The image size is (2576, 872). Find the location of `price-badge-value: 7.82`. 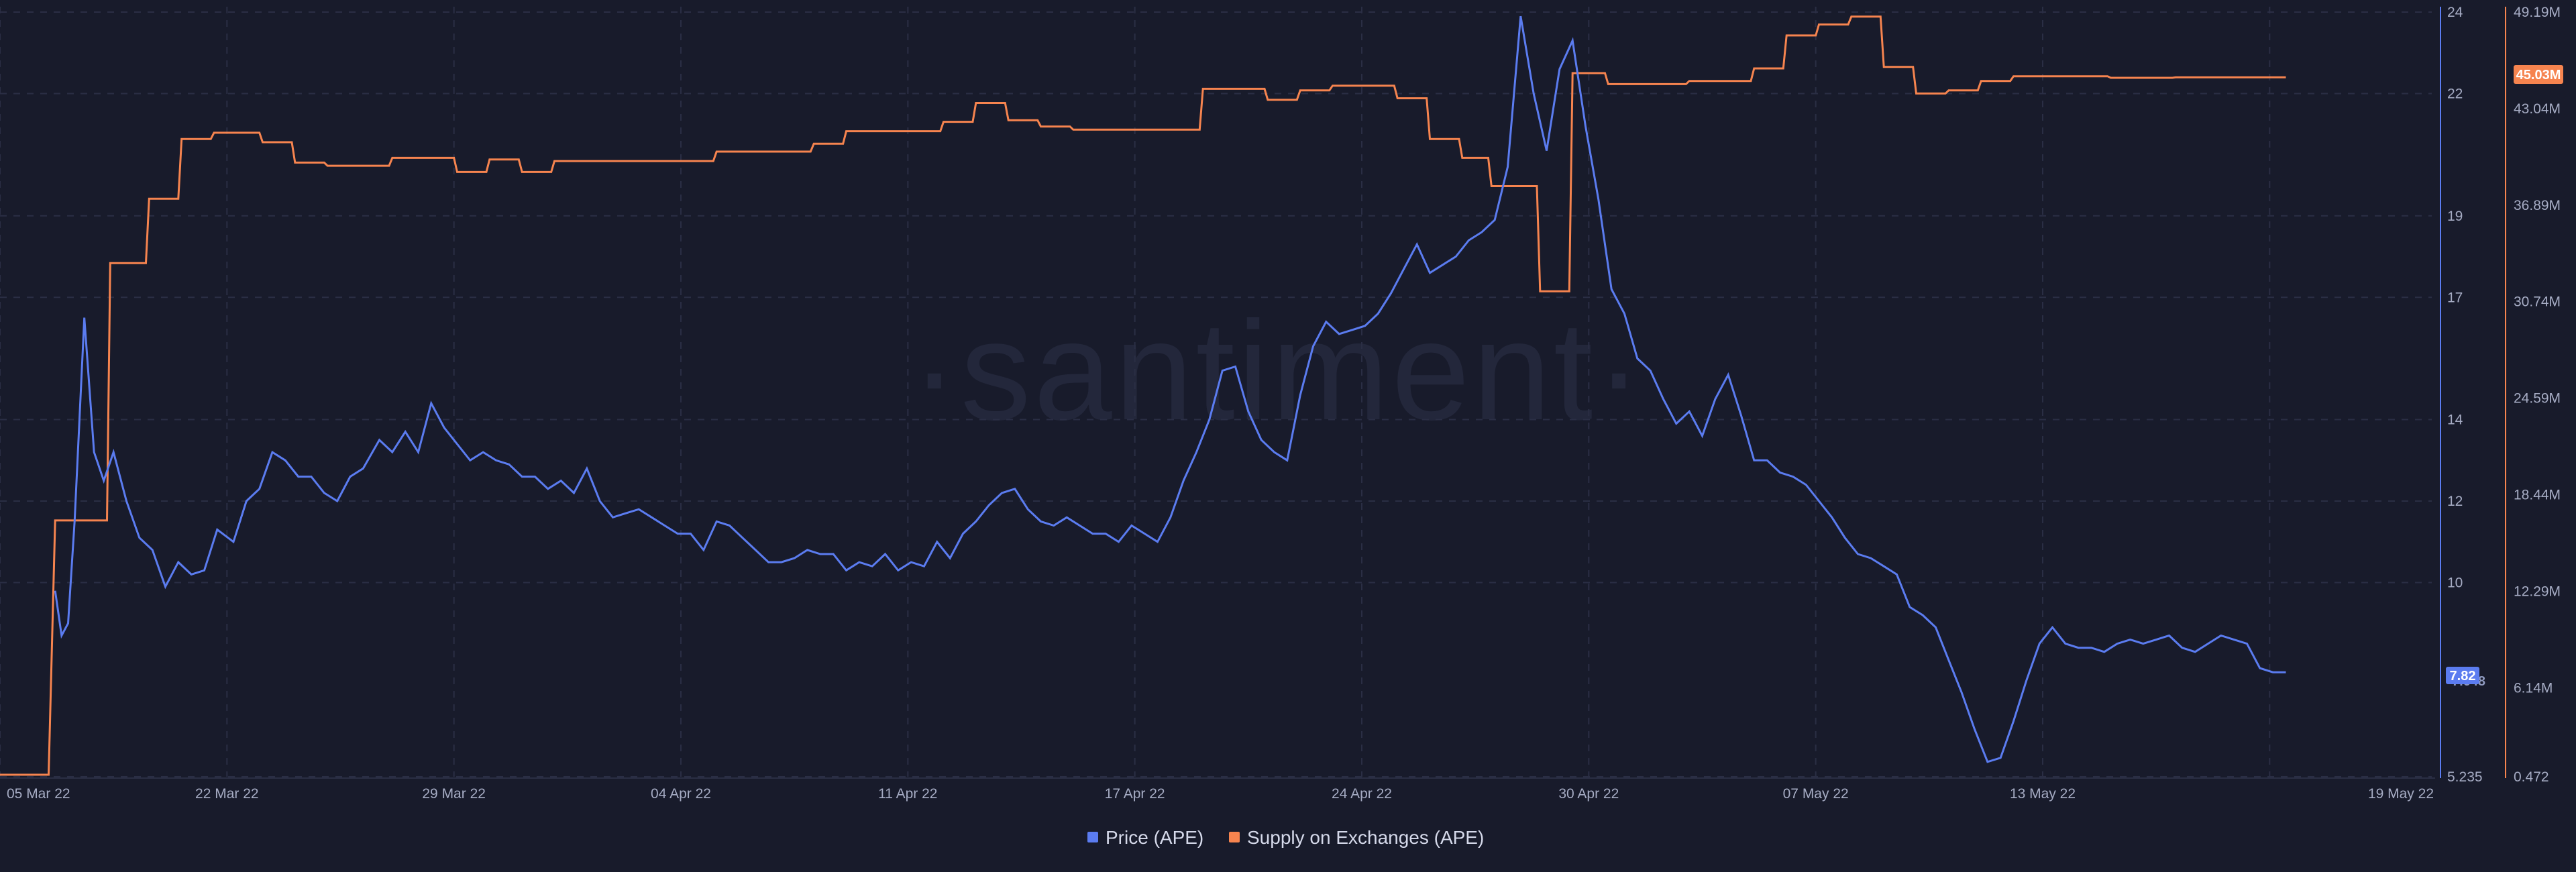

price-badge-value: 7.82 is located at coordinates (2463, 676).